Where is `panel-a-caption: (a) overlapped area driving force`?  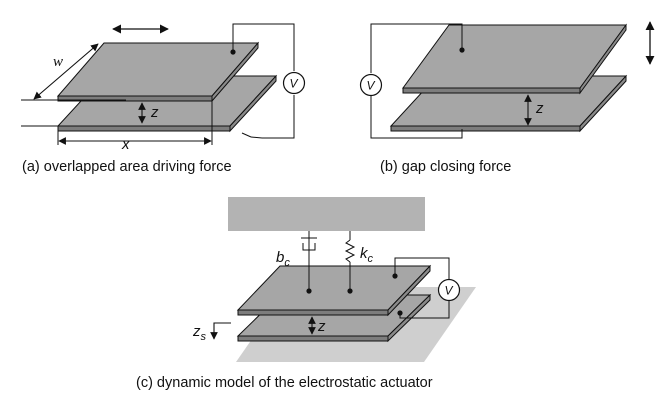
panel-a-caption: (a) overlapped area driving force is located at coordinates (127, 167).